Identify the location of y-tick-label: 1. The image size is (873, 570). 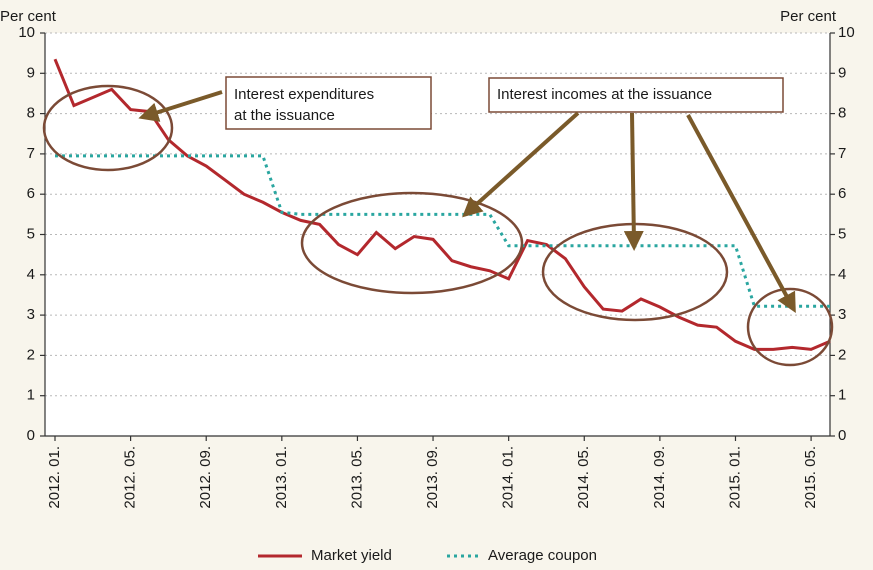
(31, 395).